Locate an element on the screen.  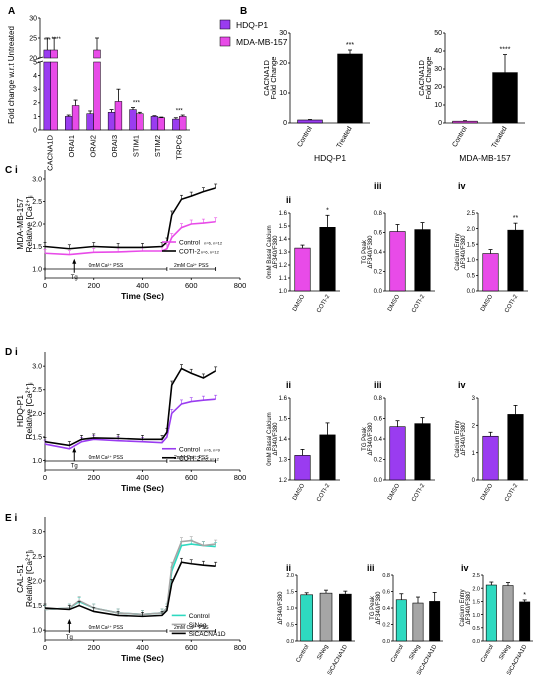
panel-label-e: E i is located at coordinates (11, 518).